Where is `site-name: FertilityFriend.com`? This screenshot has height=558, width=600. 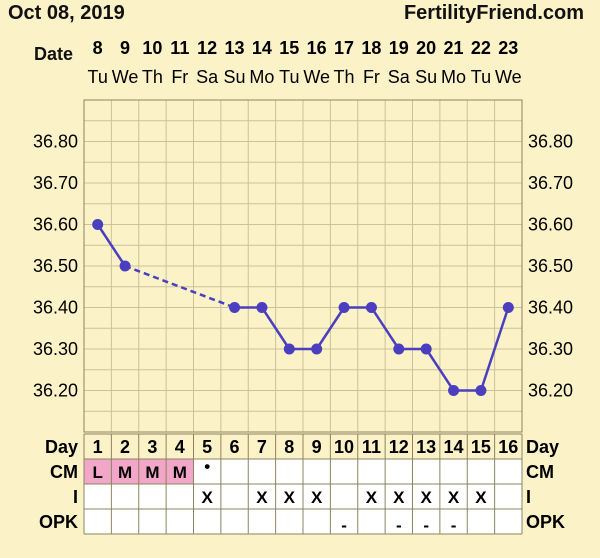
site-name: FertilityFriend.com is located at coordinates (493, 13).